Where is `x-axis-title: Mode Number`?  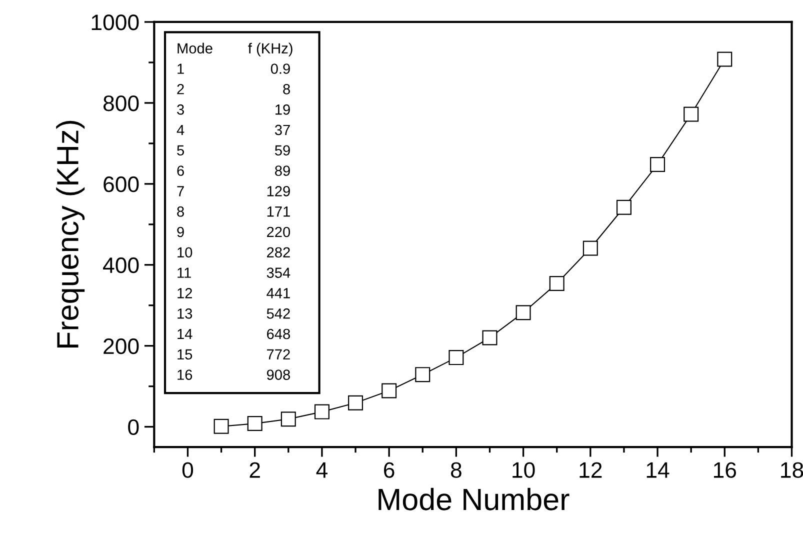
x-axis-title: Mode Number is located at coordinates (474, 499).